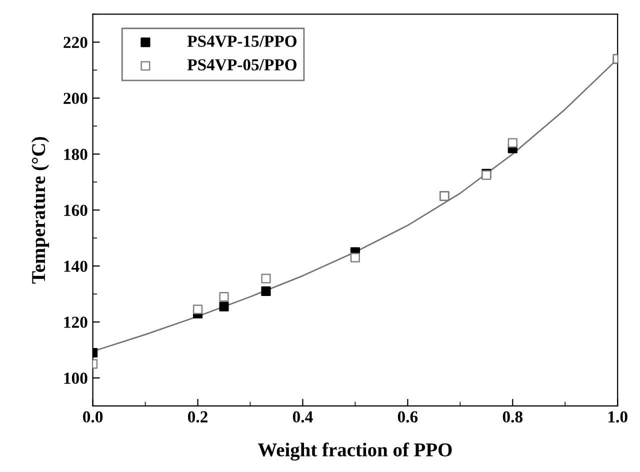  I want to click on y-tick-label: 220, so click(76, 42).